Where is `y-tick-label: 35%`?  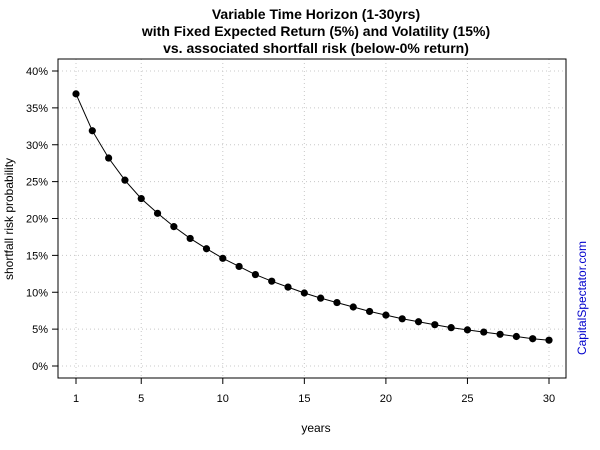
y-tick-label: 35% is located at coordinates (37, 109).